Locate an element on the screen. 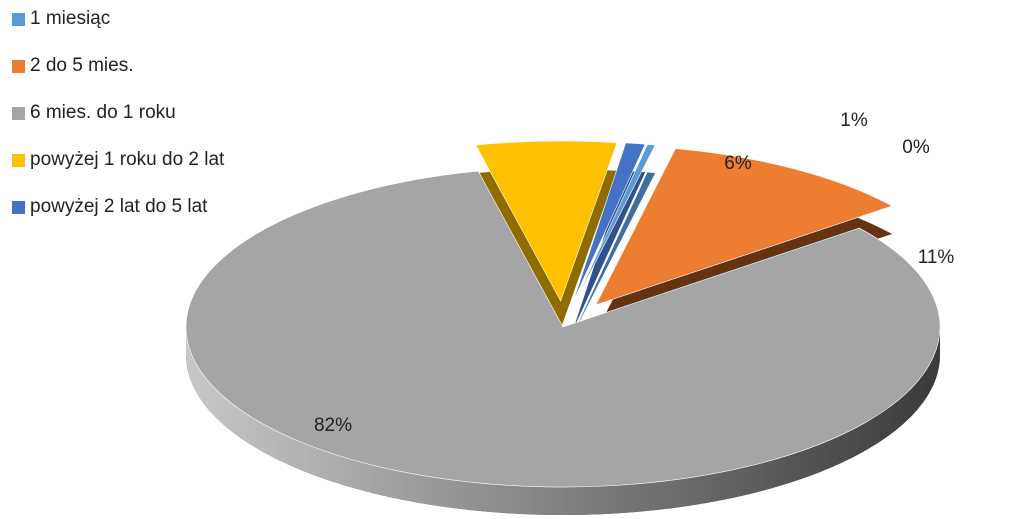 Image resolution: width=1016 pixels, height=519 pixels. legend-item: 1 miesiąc is located at coordinates (118, 19).